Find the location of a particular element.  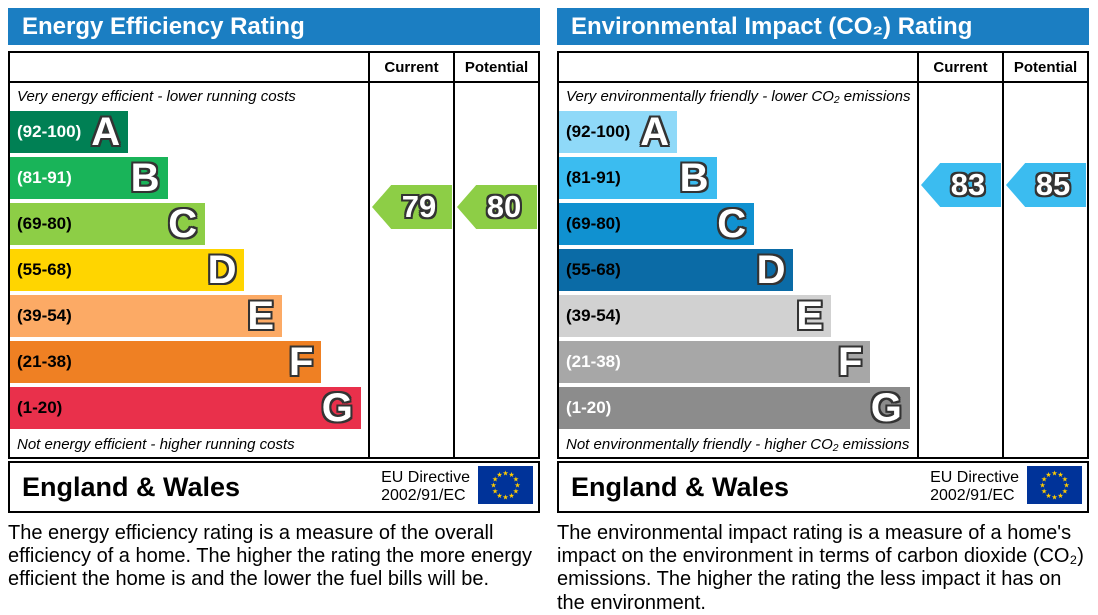

band-c: (69-80) C is located at coordinates (657, 224).